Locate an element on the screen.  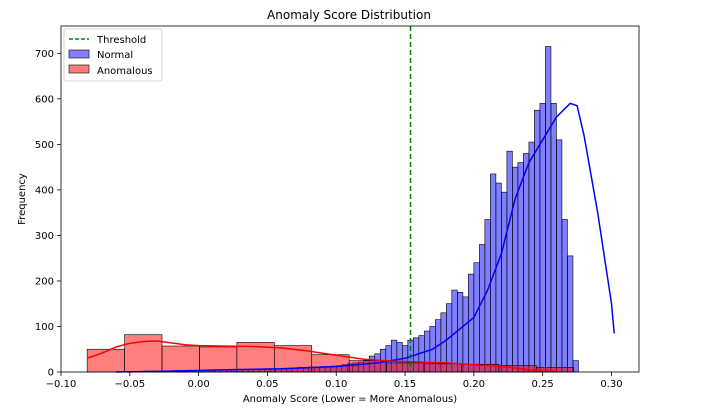
x-tick-label: 0.20 is located at coordinates (474, 384).